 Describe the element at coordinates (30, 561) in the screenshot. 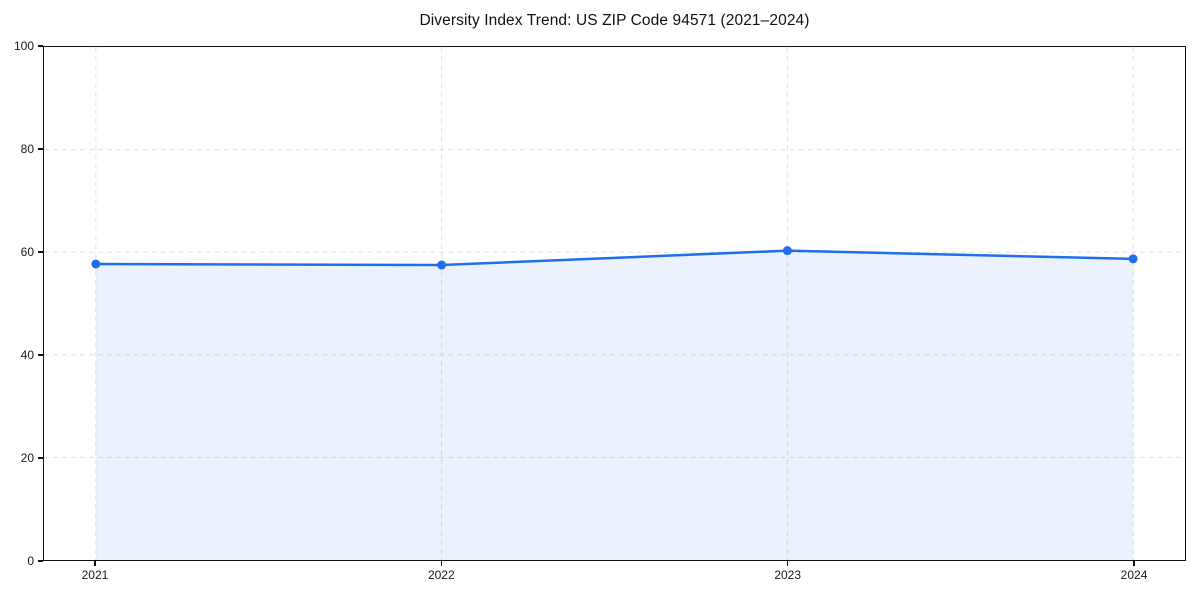

I see `y-tick-label: 0` at that location.